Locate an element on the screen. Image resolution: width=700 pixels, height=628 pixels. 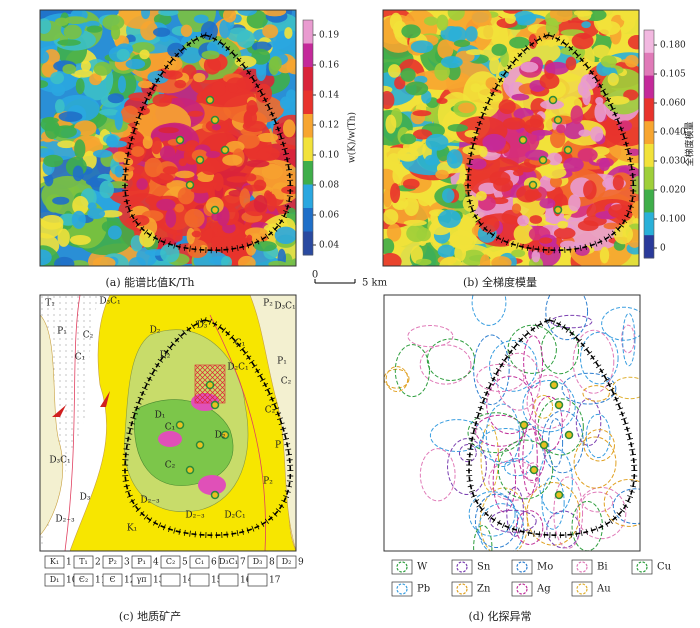
caption: (a) 能谱比值K/Th is located at coordinates (150, 282).